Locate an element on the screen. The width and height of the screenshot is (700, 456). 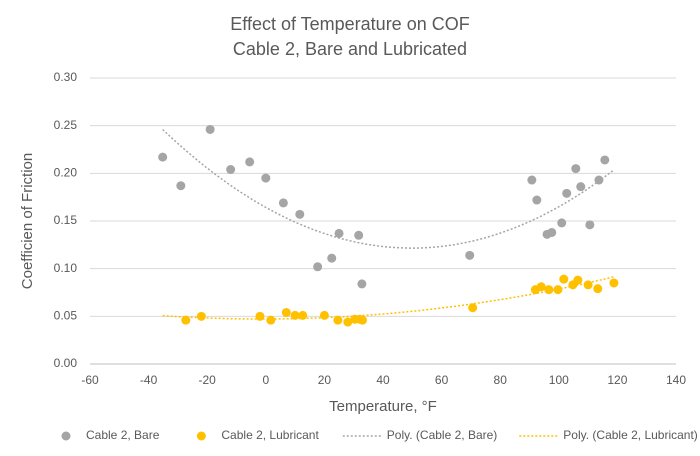
x-tick-label: -20 is located at coordinates (208, 380).